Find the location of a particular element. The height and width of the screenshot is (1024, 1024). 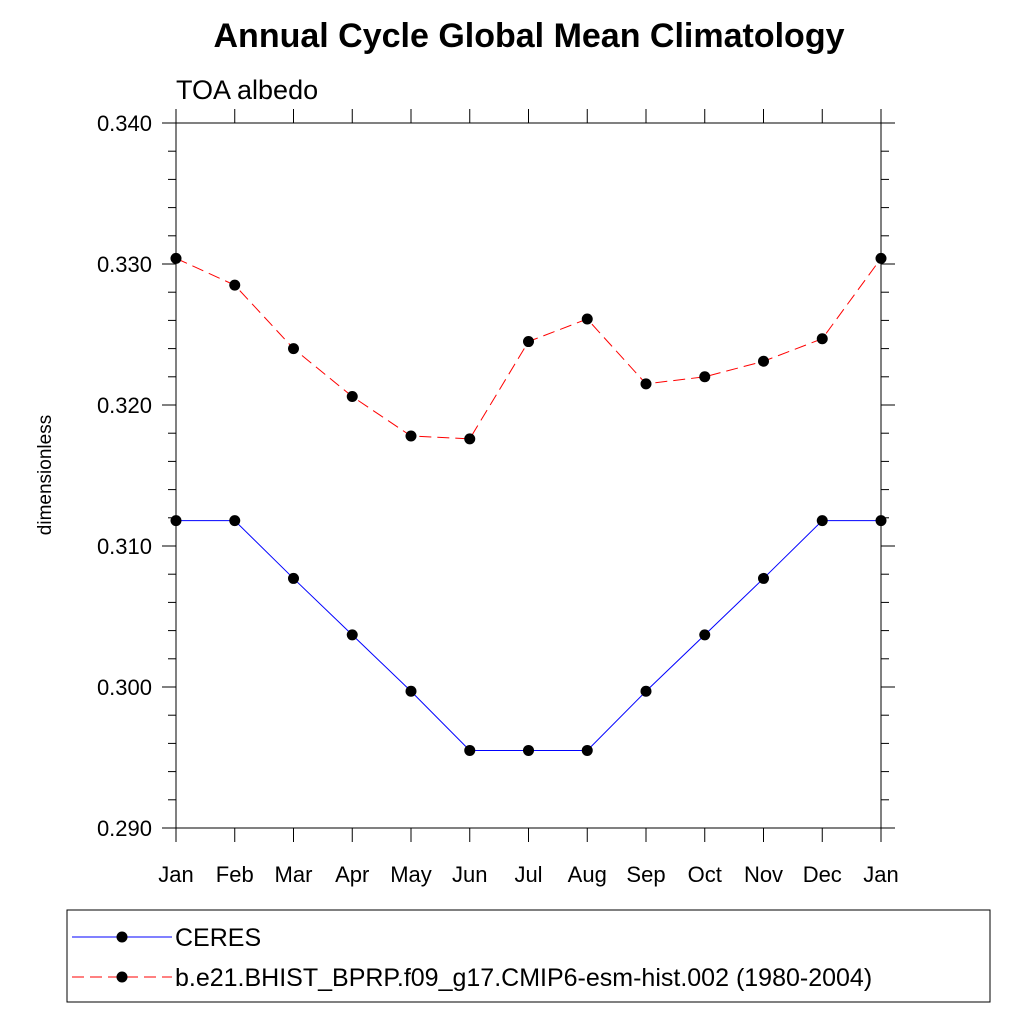

y-tick-label: 0.330 is located at coordinates (124, 264).